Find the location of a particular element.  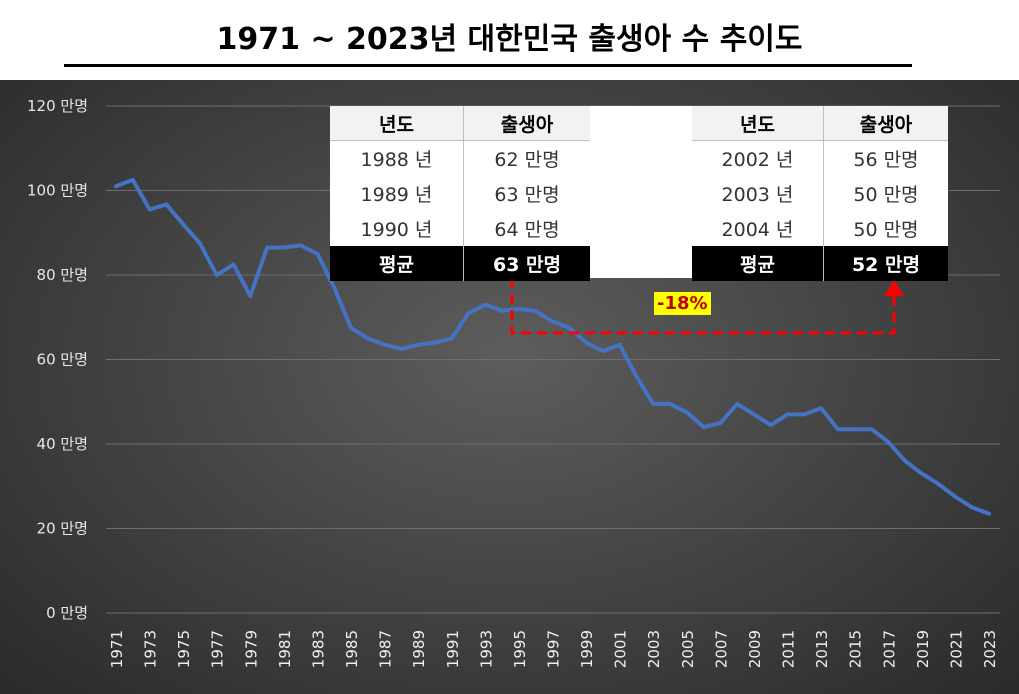

y-tick-label: 40 만명 is located at coordinates (62, 444).